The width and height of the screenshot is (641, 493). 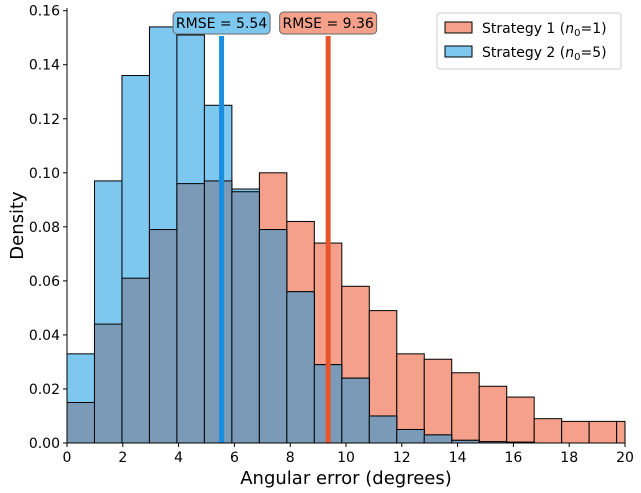 I want to click on y-tick-label: 0.06, so click(x=44, y=282).